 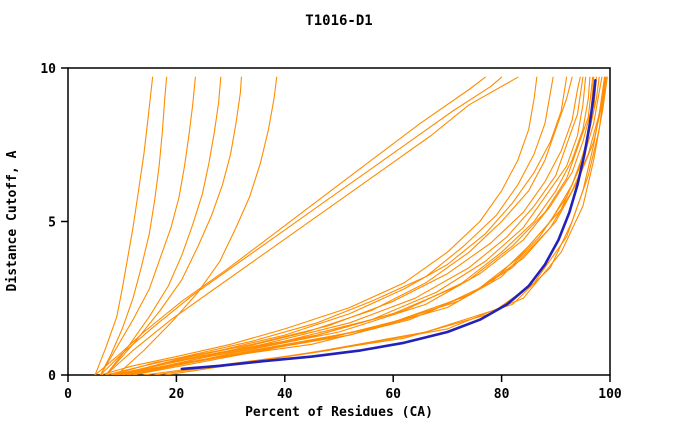 I want to click on chart-title: T1016-D1, so click(x=338, y=21).